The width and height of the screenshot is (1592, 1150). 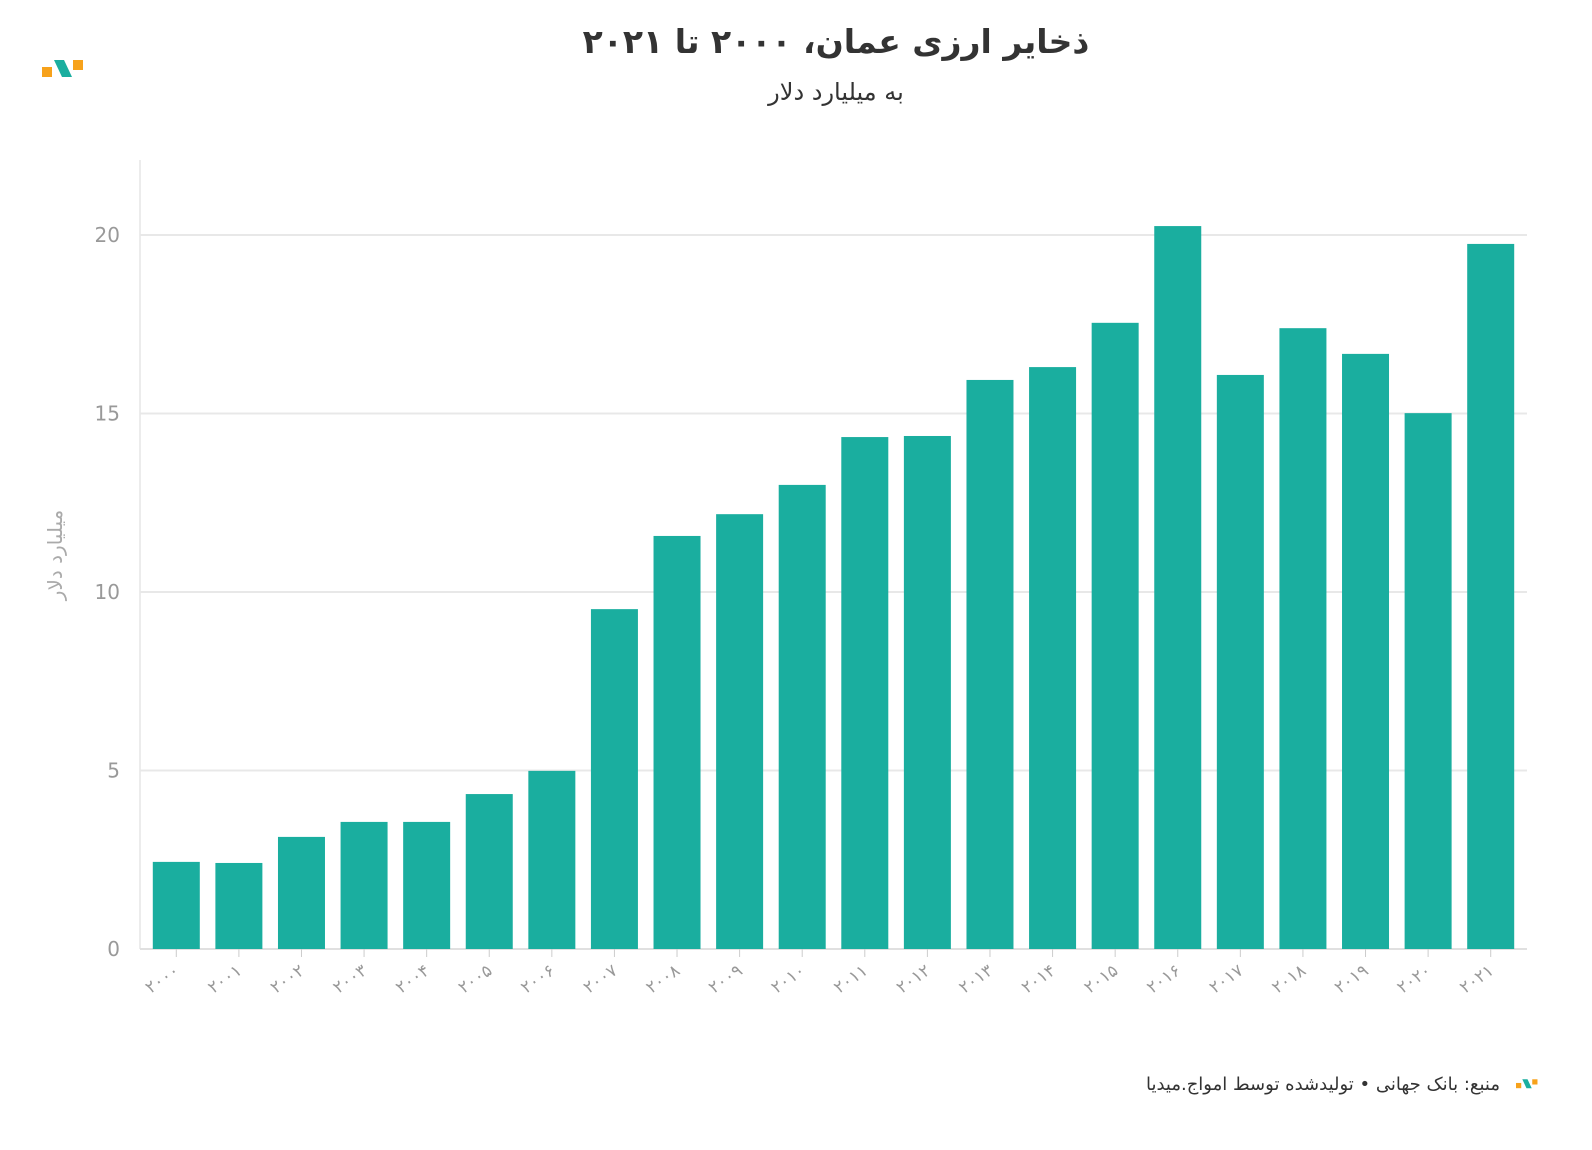 I want to click on x-tick-label: ۲۰۰۲, so click(x=287, y=979).